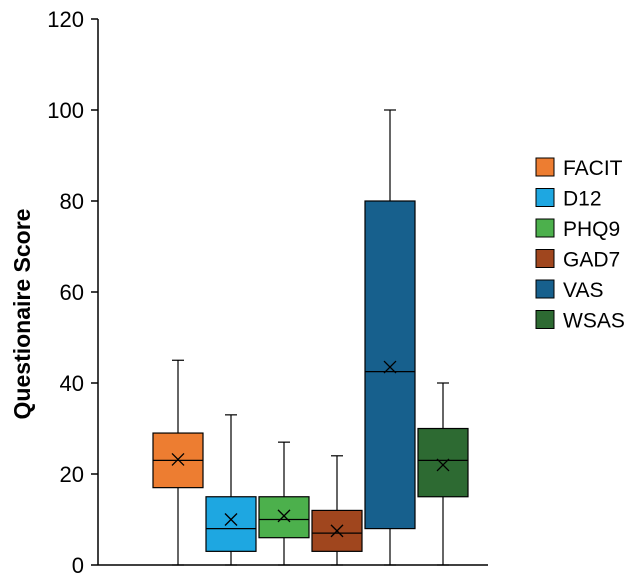 This screenshot has width=638, height=575. I want to click on legend: FACIT D12 PHQ9 GAD7 VAS WSAS, so click(580, 245).